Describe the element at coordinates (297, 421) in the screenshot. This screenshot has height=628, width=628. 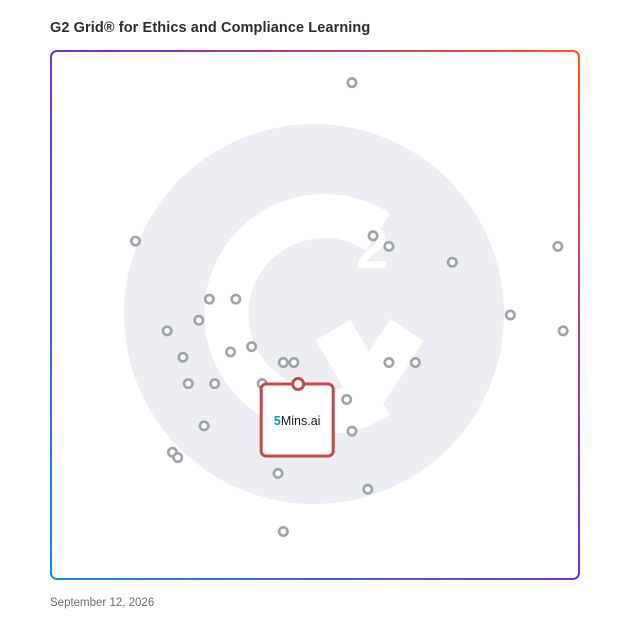
I see `vendor-logo-5mins-ai: 5Mins.ai` at that location.